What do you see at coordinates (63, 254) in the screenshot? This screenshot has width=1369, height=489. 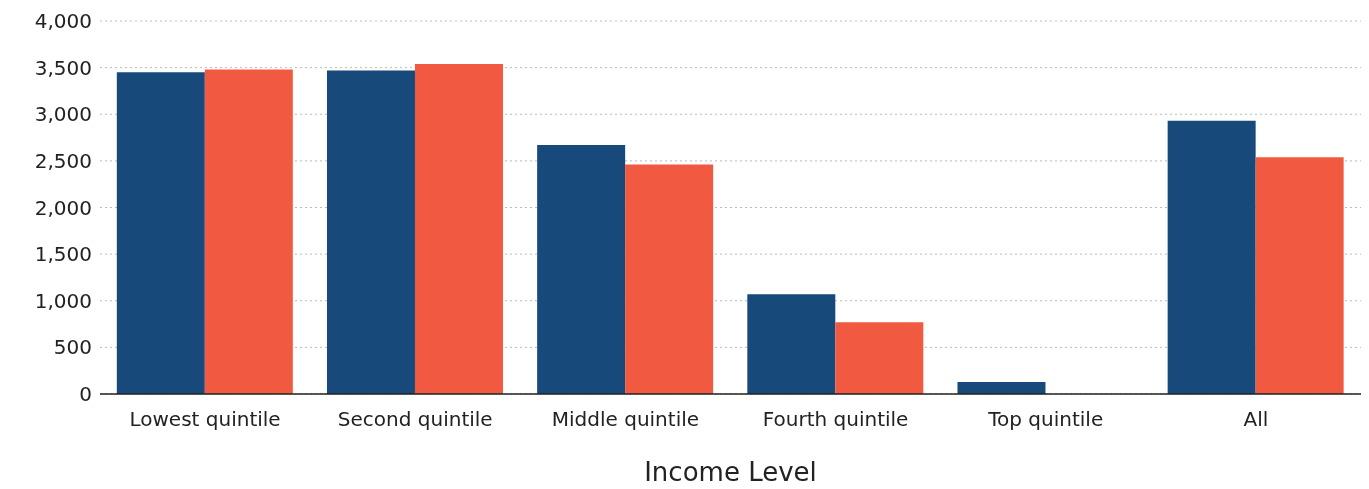 I see `y-tick-label: 1,500` at bounding box center [63, 254].